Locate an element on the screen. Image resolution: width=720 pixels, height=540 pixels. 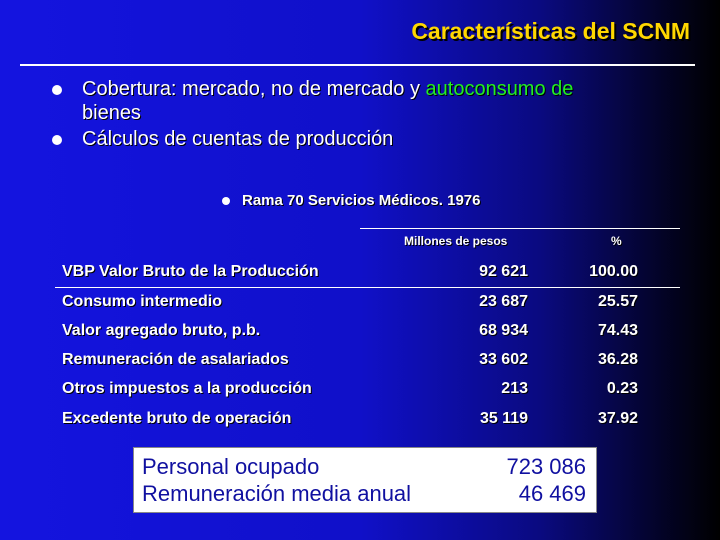
row-pct: 74.43 is located at coordinates (617, 330).